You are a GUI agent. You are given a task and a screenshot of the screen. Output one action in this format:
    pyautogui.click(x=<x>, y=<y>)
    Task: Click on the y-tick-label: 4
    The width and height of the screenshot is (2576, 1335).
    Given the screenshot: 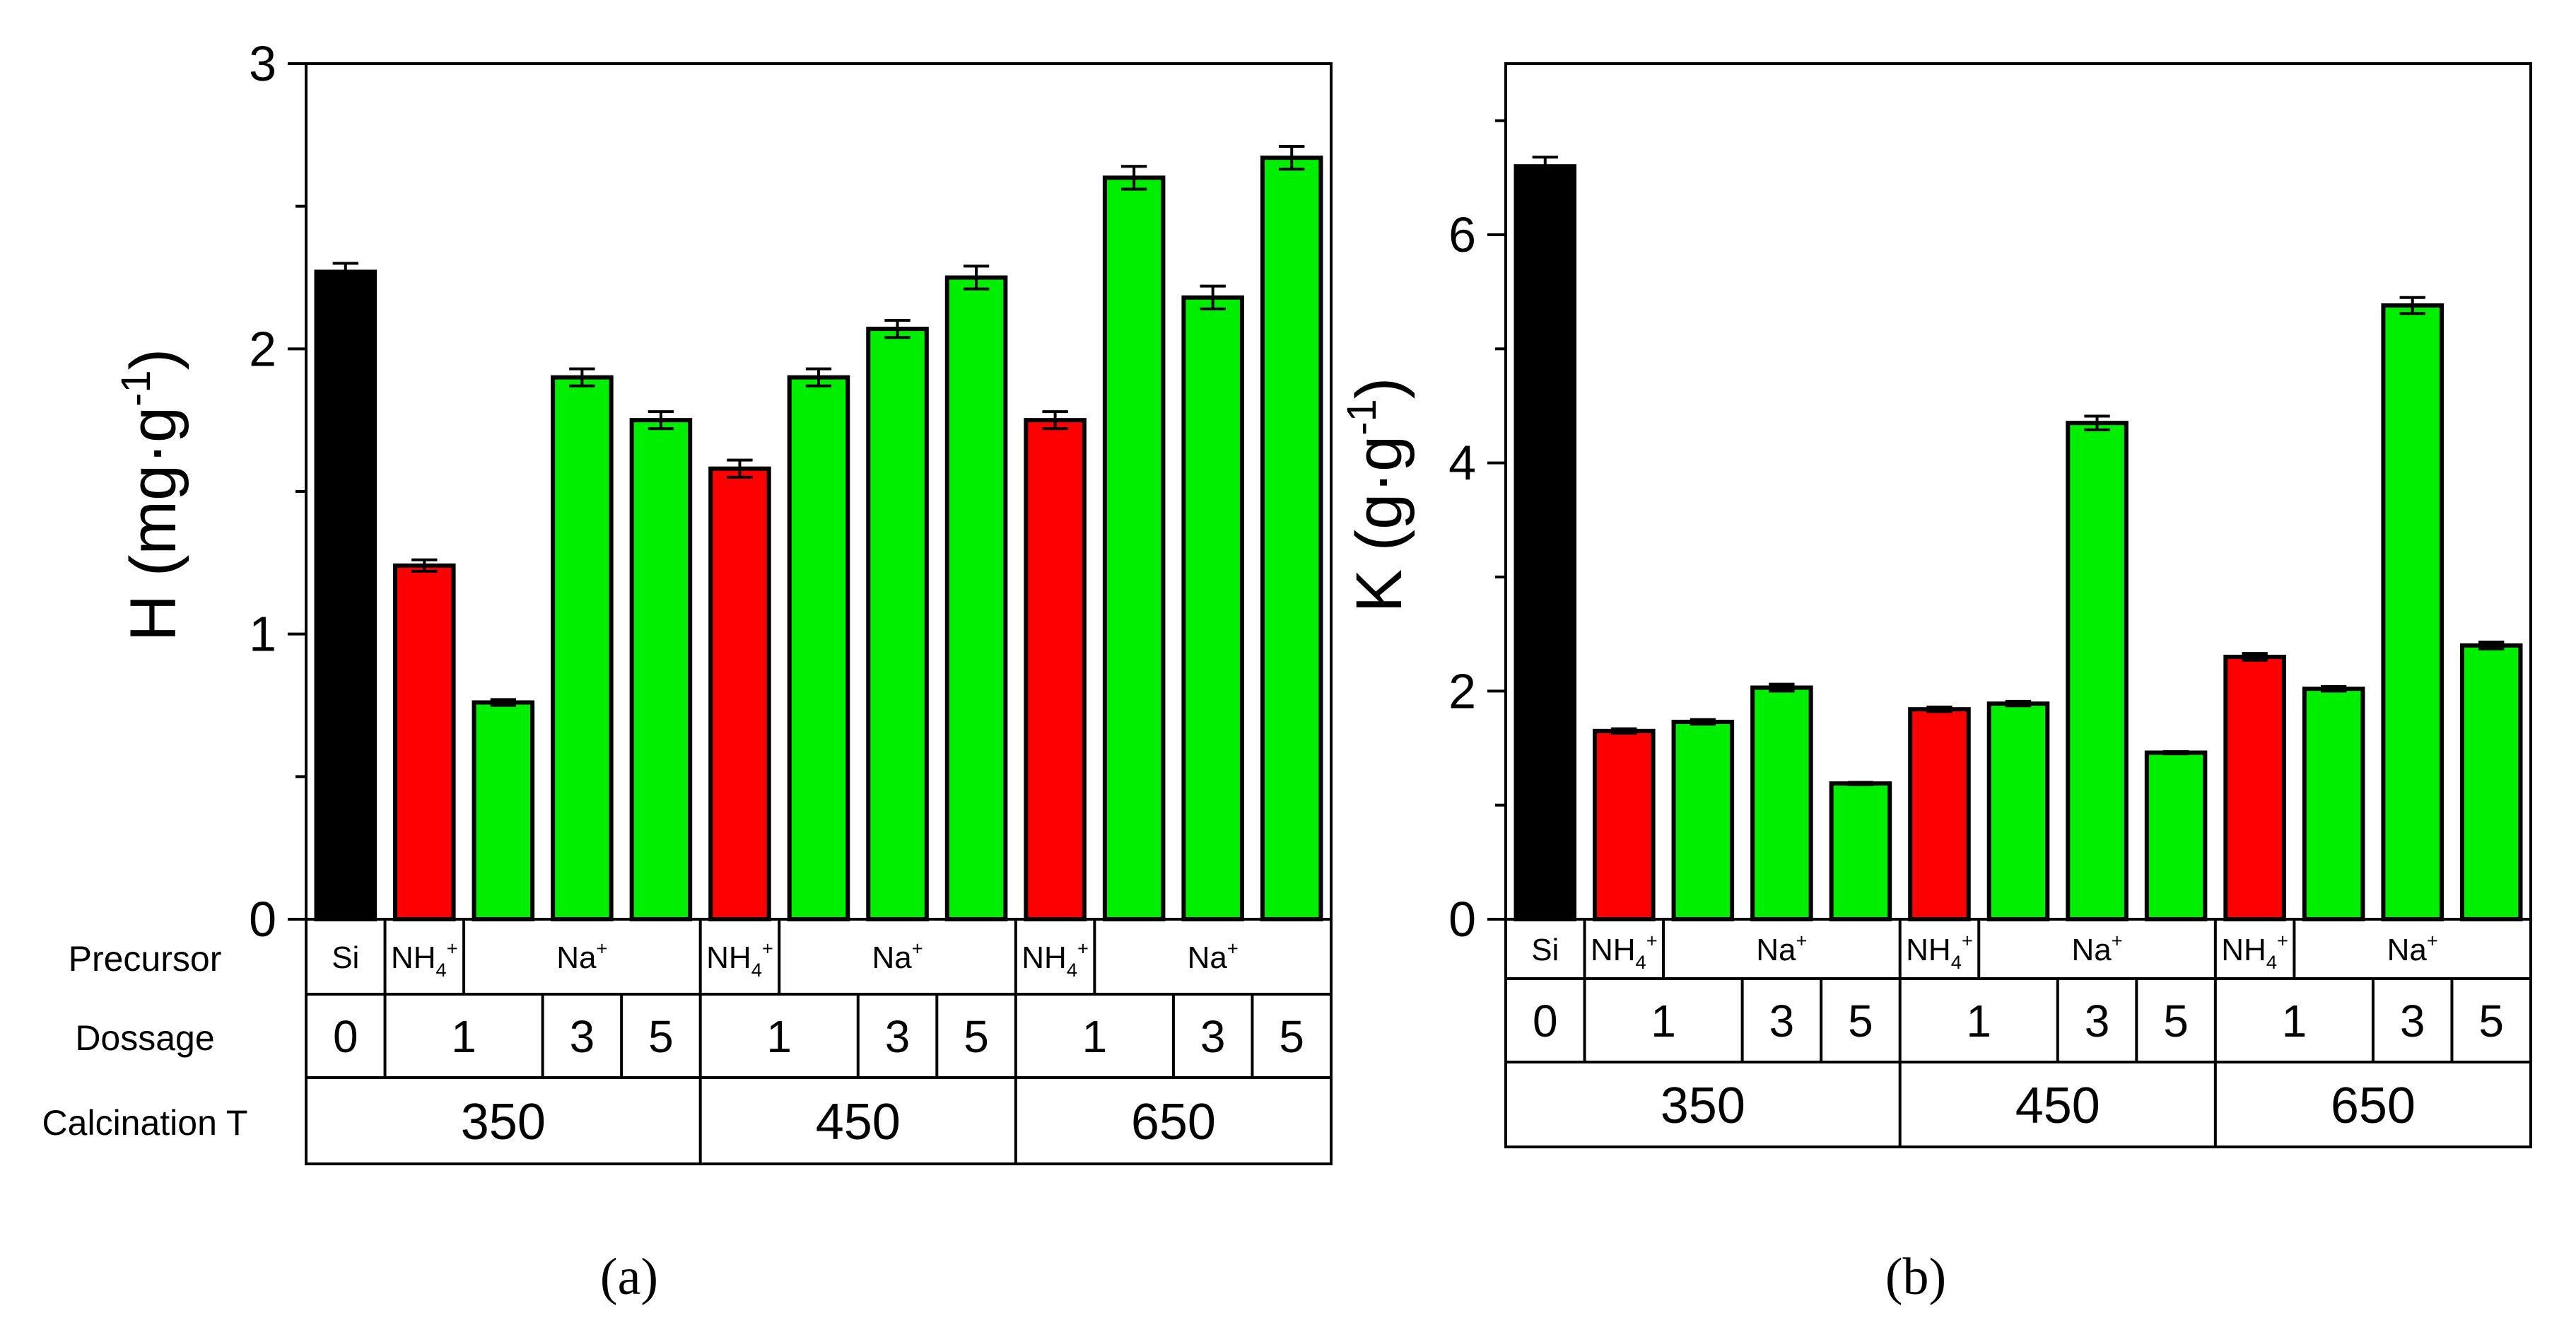 What is the action you would take?
    pyautogui.click(x=1462, y=463)
    